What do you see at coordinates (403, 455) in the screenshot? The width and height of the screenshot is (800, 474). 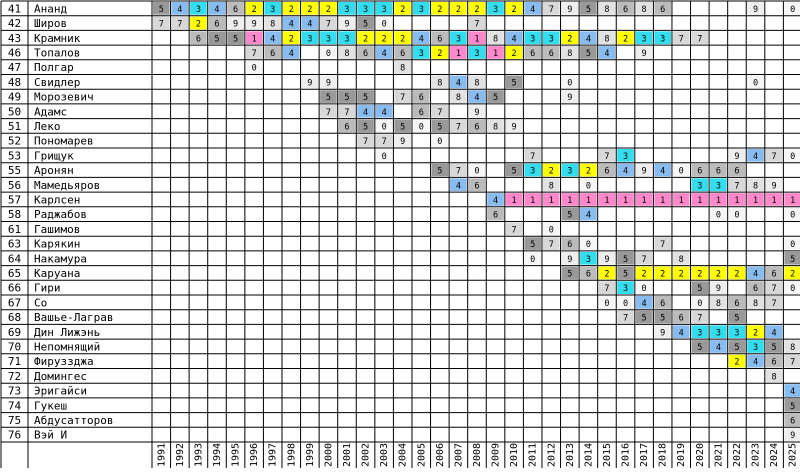 I see `year-label: 2004` at bounding box center [403, 455].